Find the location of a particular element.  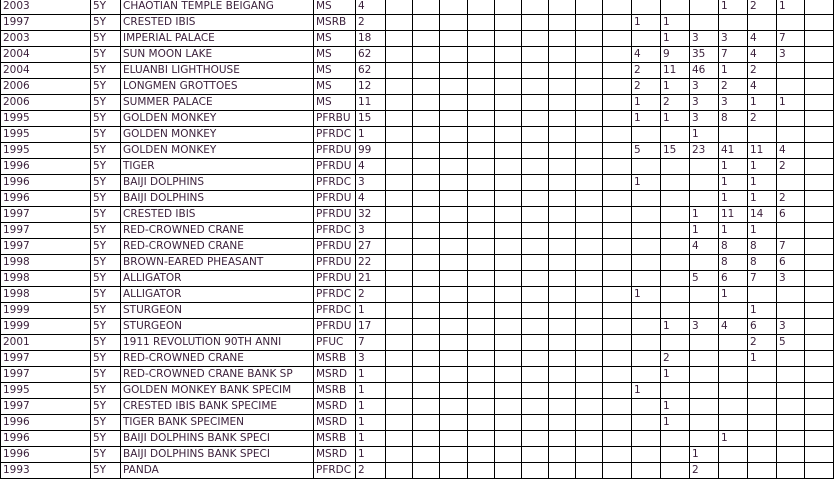

cell-count: 17 is located at coordinates (370, 326).